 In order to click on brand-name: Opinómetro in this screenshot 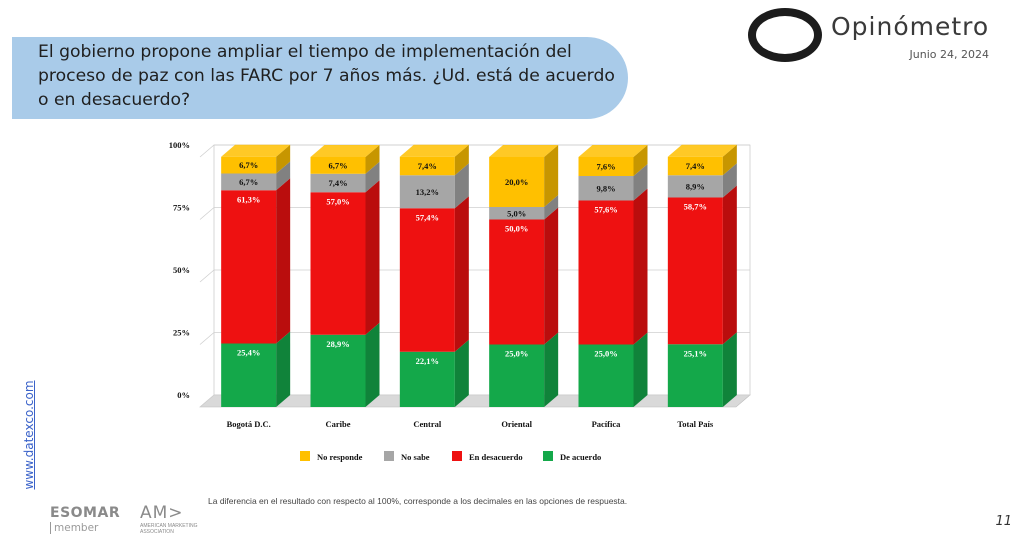, I will do `click(910, 26)`.